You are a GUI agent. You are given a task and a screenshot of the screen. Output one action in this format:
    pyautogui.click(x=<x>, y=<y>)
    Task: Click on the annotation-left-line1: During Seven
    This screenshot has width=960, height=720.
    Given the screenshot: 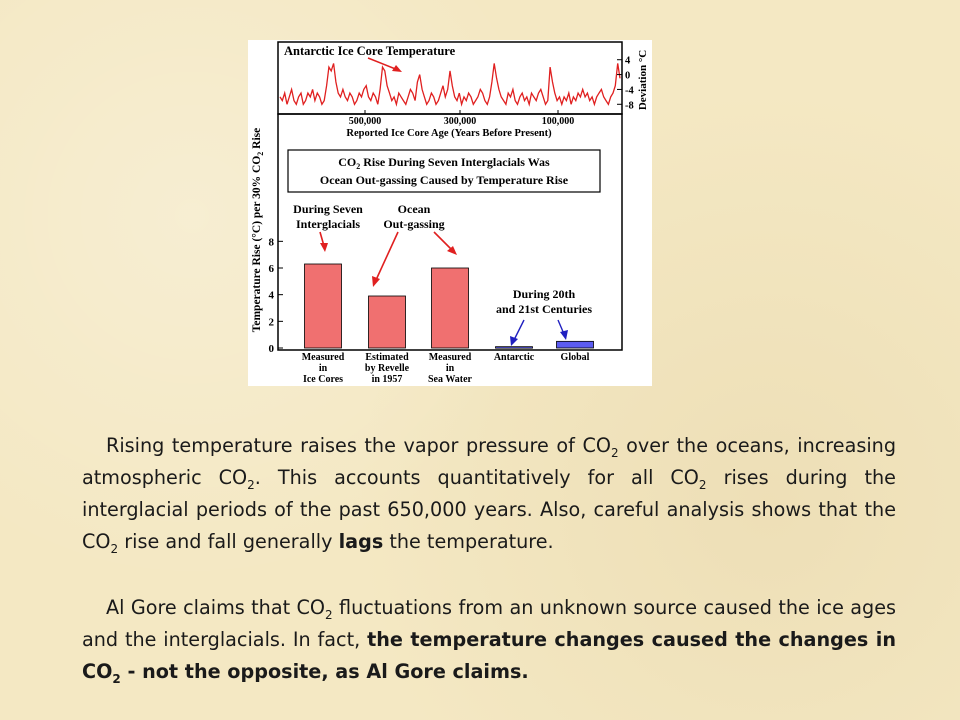 What is the action you would take?
    pyautogui.click(x=328, y=209)
    